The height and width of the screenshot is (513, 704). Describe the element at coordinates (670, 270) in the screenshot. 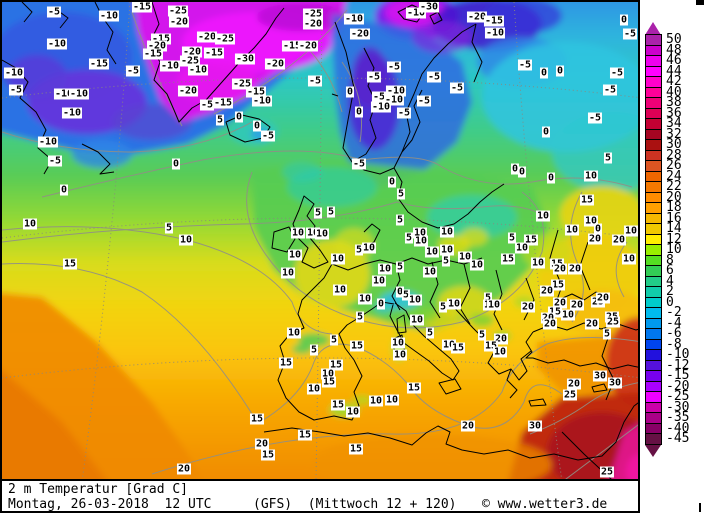

I see `scale-value: 6` at that location.